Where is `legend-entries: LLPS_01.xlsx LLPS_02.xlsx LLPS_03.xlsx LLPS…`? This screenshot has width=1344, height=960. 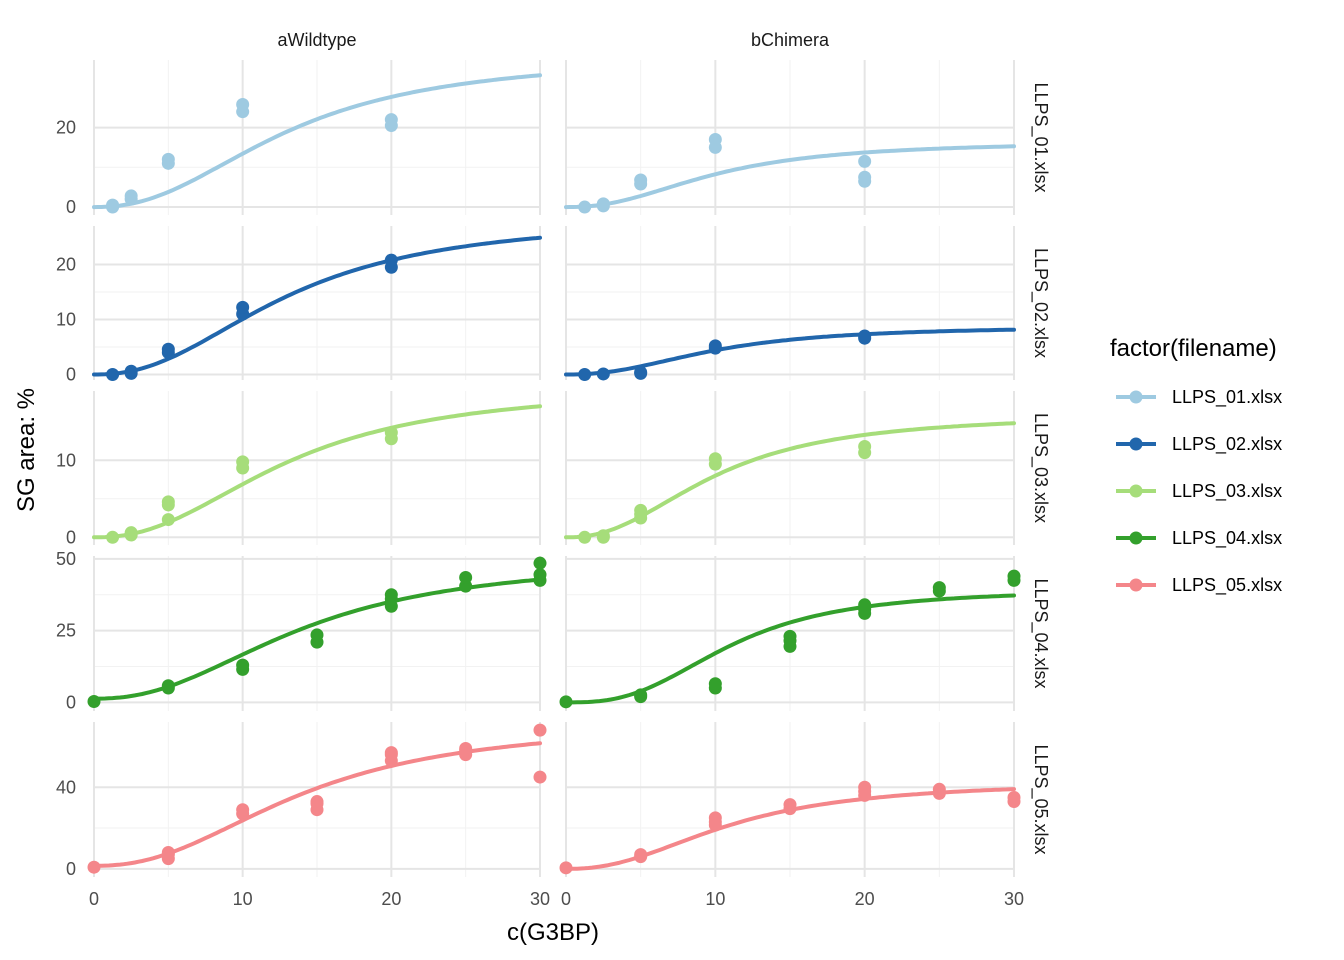
legend-entries: LLPS_01.xlsx LLPS_02.xlsx LLPS_03.xlsx LLPS… is located at coordinates (1199, 491).